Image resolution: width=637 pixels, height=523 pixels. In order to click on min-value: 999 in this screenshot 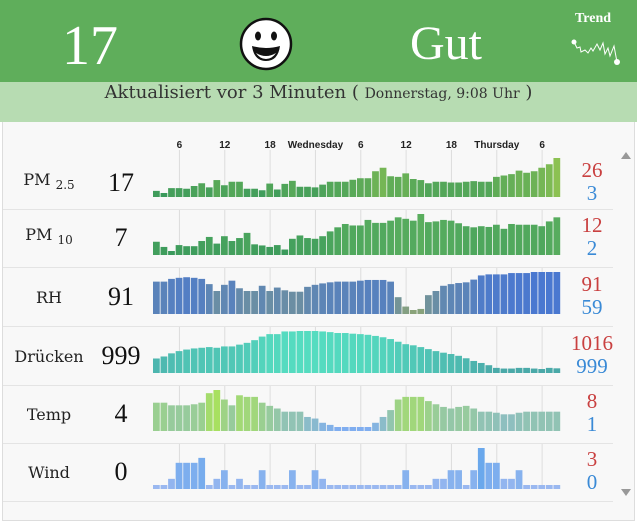, I will do `click(592, 365)`.